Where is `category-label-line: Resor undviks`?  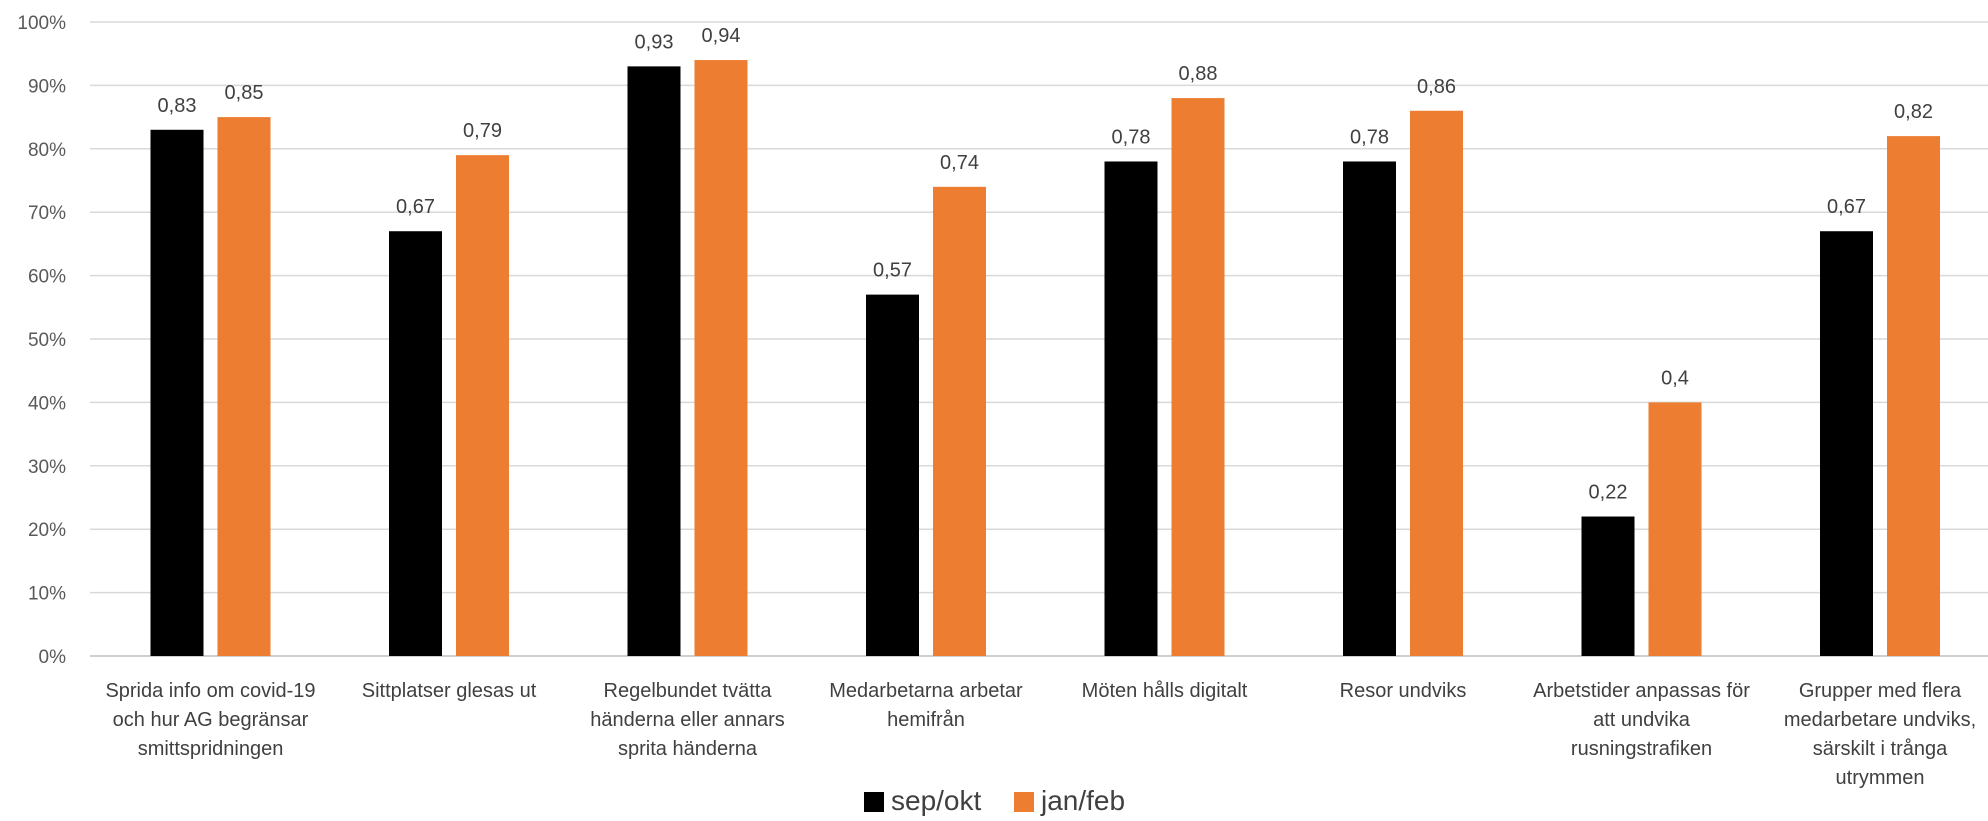
category-label-line: Resor undviks is located at coordinates (1403, 691).